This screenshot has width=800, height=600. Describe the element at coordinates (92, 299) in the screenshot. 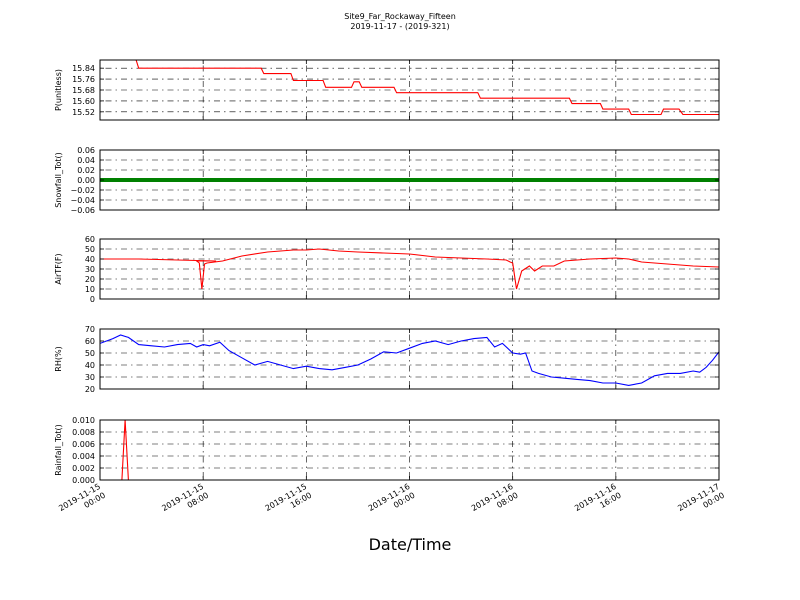

I see `y-tick-label: 0` at that location.